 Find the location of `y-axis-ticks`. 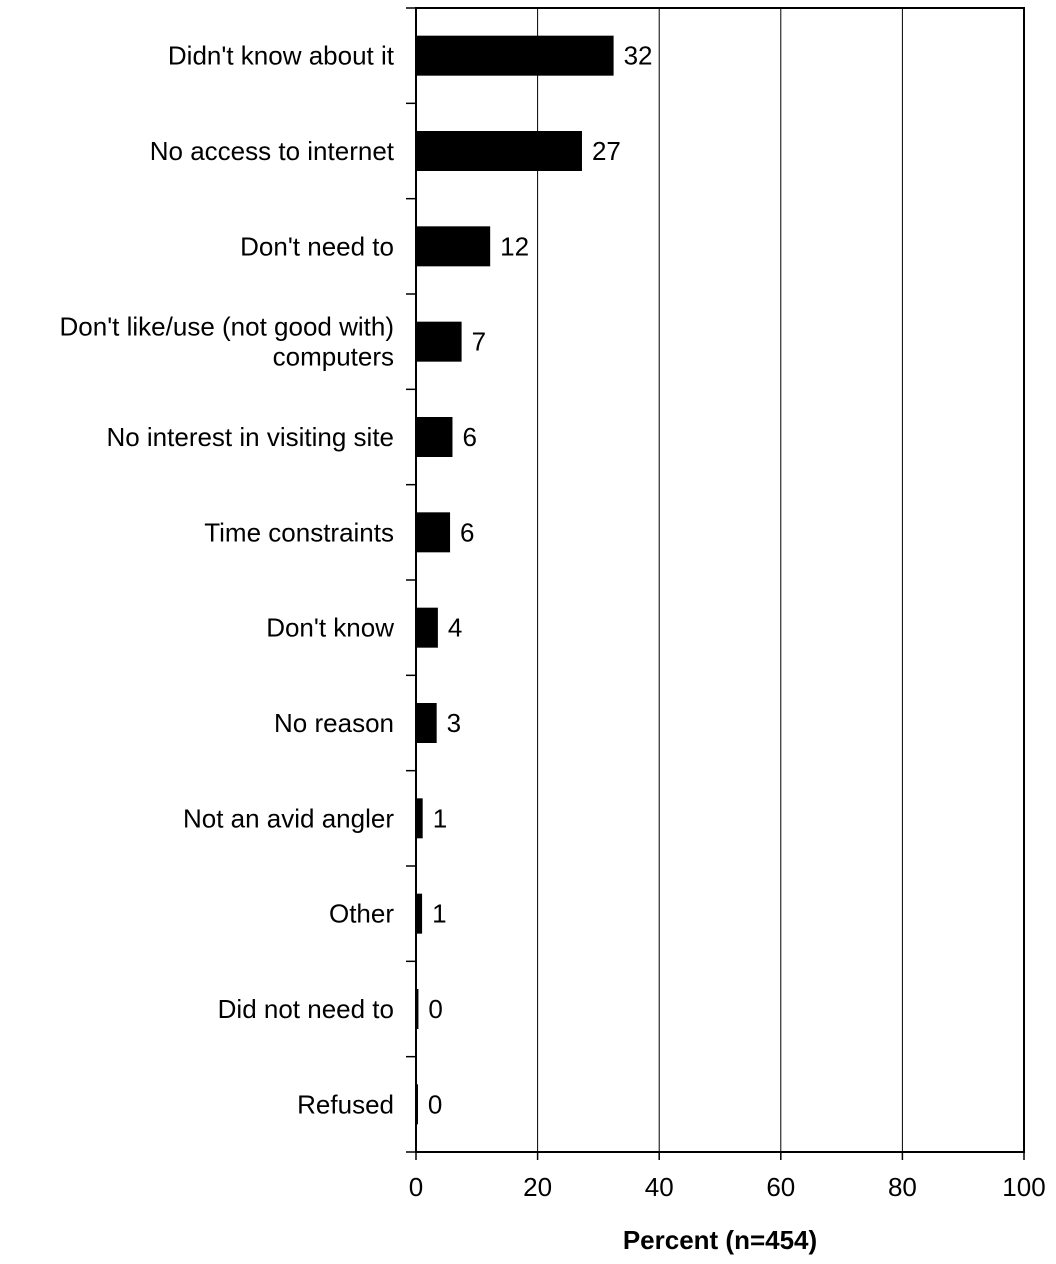

y-axis-ticks is located at coordinates (411, 580).